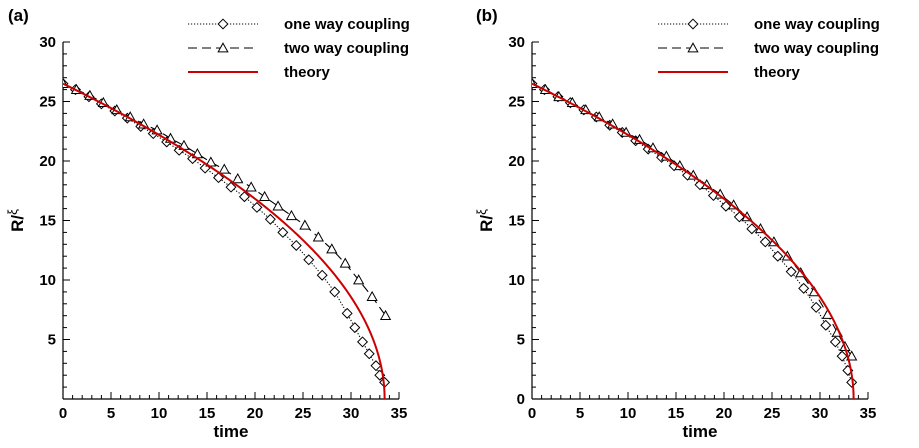 This screenshot has width=919, height=448. What do you see at coordinates (516, 280) in the screenshot?
I see `y-tick-label: 10` at bounding box center [516, 280].